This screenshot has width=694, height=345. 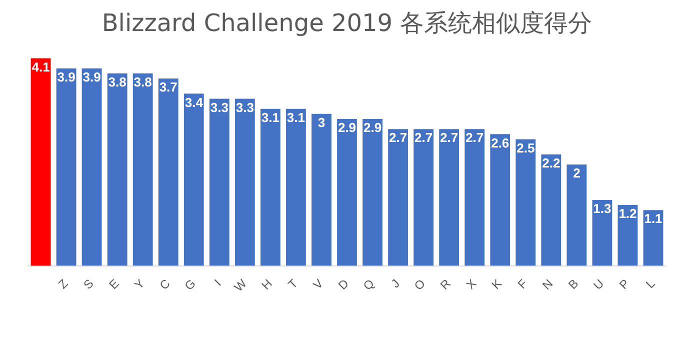 I want to click on x-tick-label: E, so click(x=114, y=284).